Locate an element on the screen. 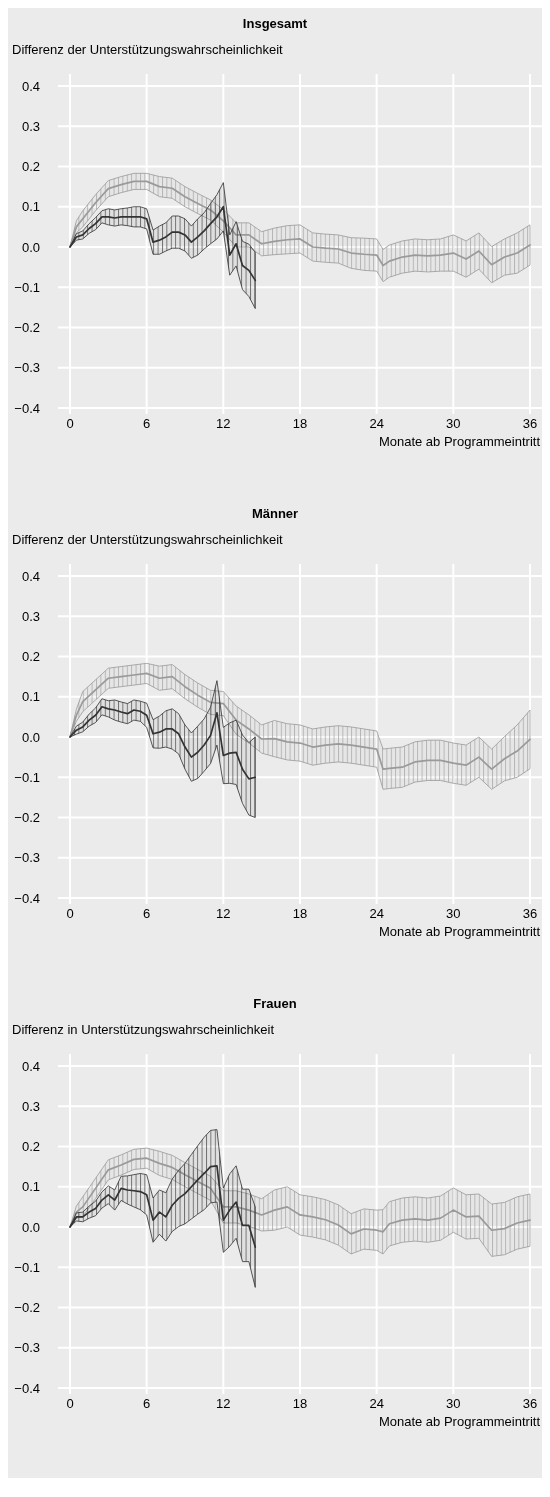 The height and width of the screenshot is (1497, 550). y-axis-title: Differenz in Unterstützungswahrscheinlichkeit is located at coordinates (143, 1029).